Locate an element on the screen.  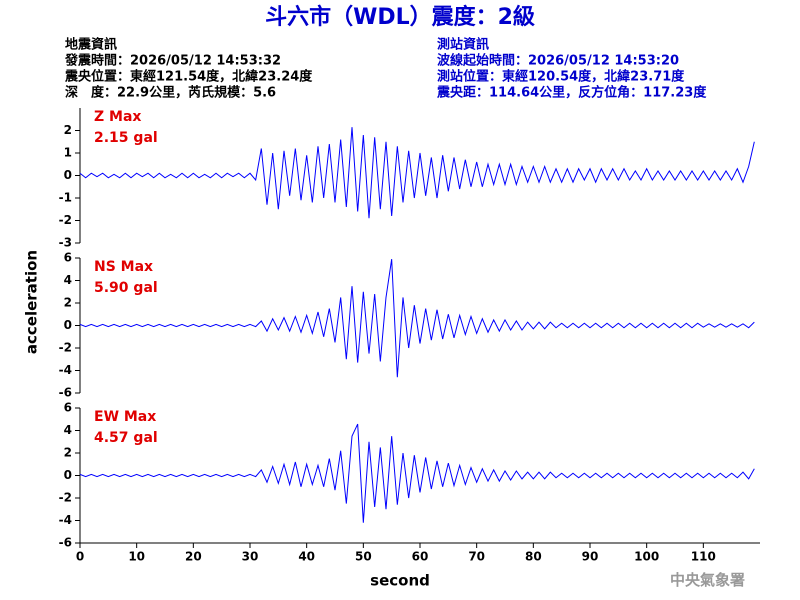
x-axis-title: second is located at coordinates (400, 581).